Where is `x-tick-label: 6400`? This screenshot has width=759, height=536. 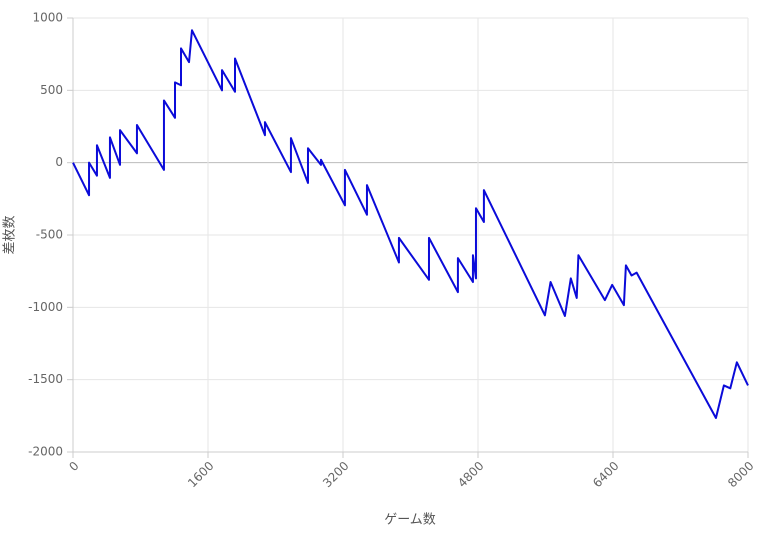 x-tick-label: 6400 is located at coordinates (605, 474).